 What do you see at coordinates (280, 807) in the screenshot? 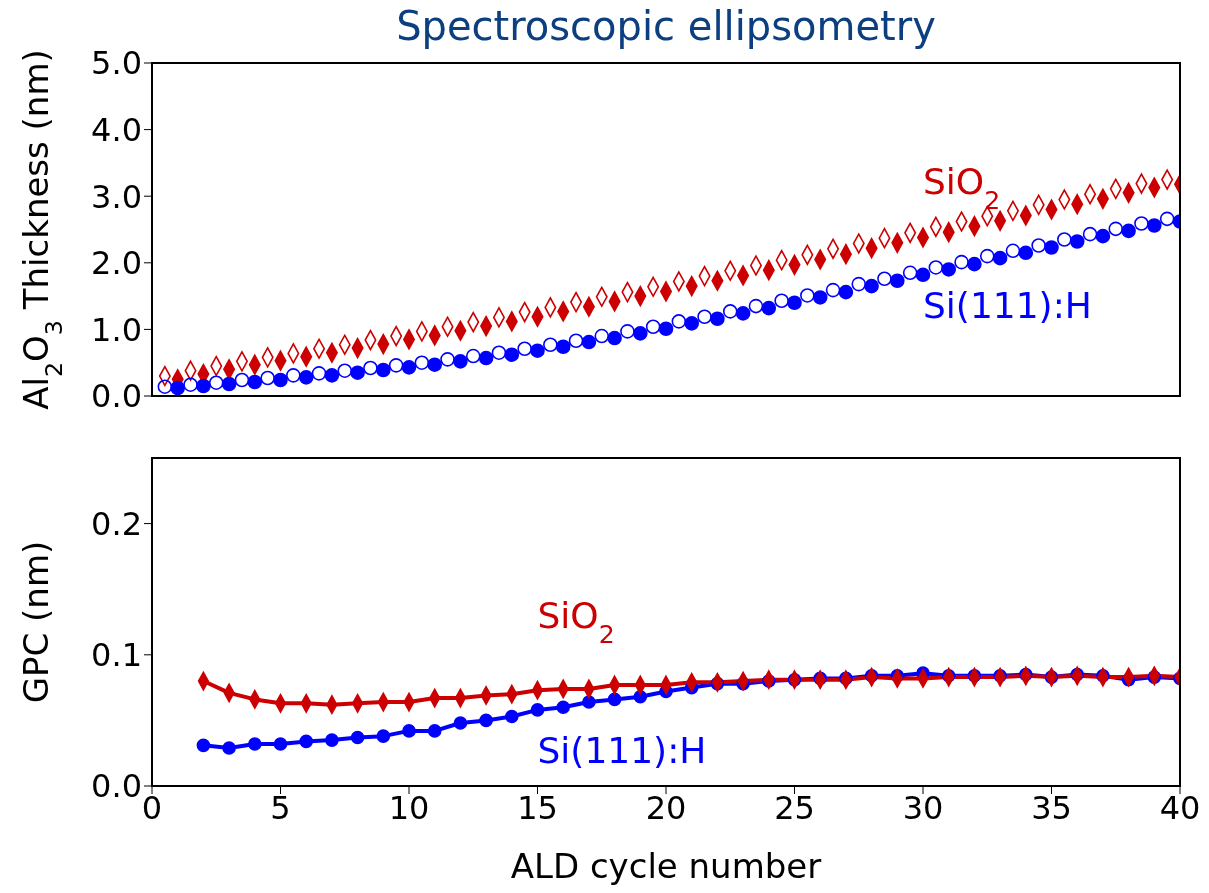
I see `x-tick-label: 5` at bounding box center [280, 807].